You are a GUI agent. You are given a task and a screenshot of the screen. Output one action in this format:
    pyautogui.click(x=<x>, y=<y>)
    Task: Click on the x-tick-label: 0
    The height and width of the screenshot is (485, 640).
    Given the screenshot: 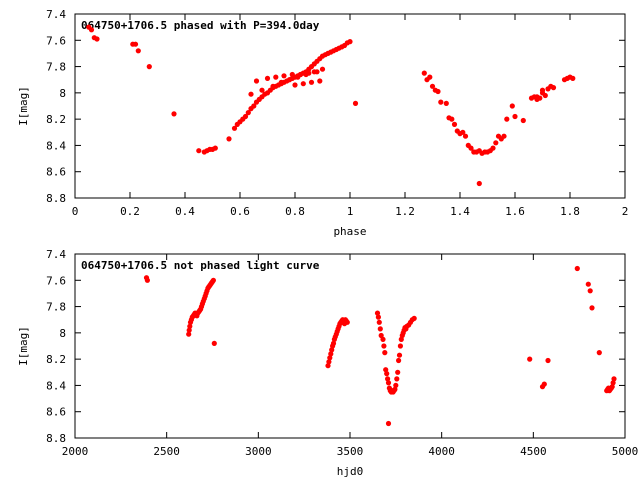 What is the action you would take?
    pyautogui.click(x=75, y=211)
    